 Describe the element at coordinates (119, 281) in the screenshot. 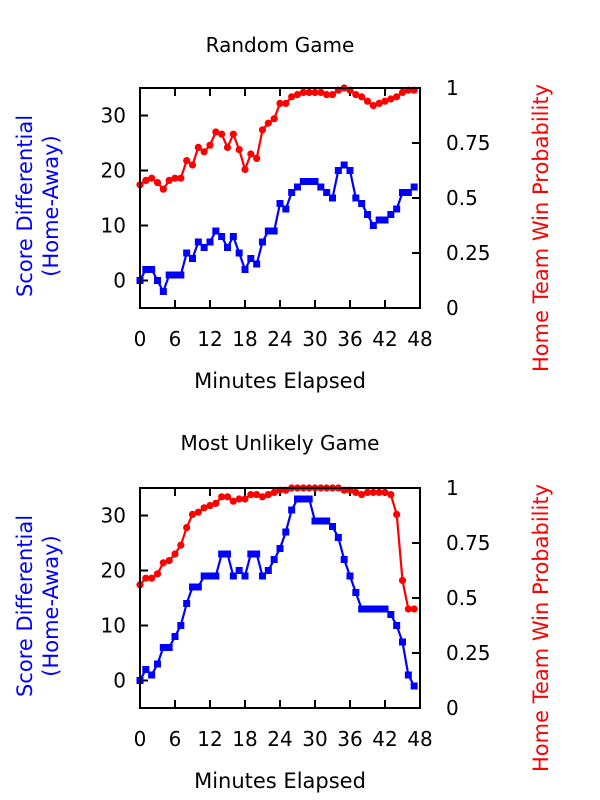

I see `y-tick-label: 0` at that location.